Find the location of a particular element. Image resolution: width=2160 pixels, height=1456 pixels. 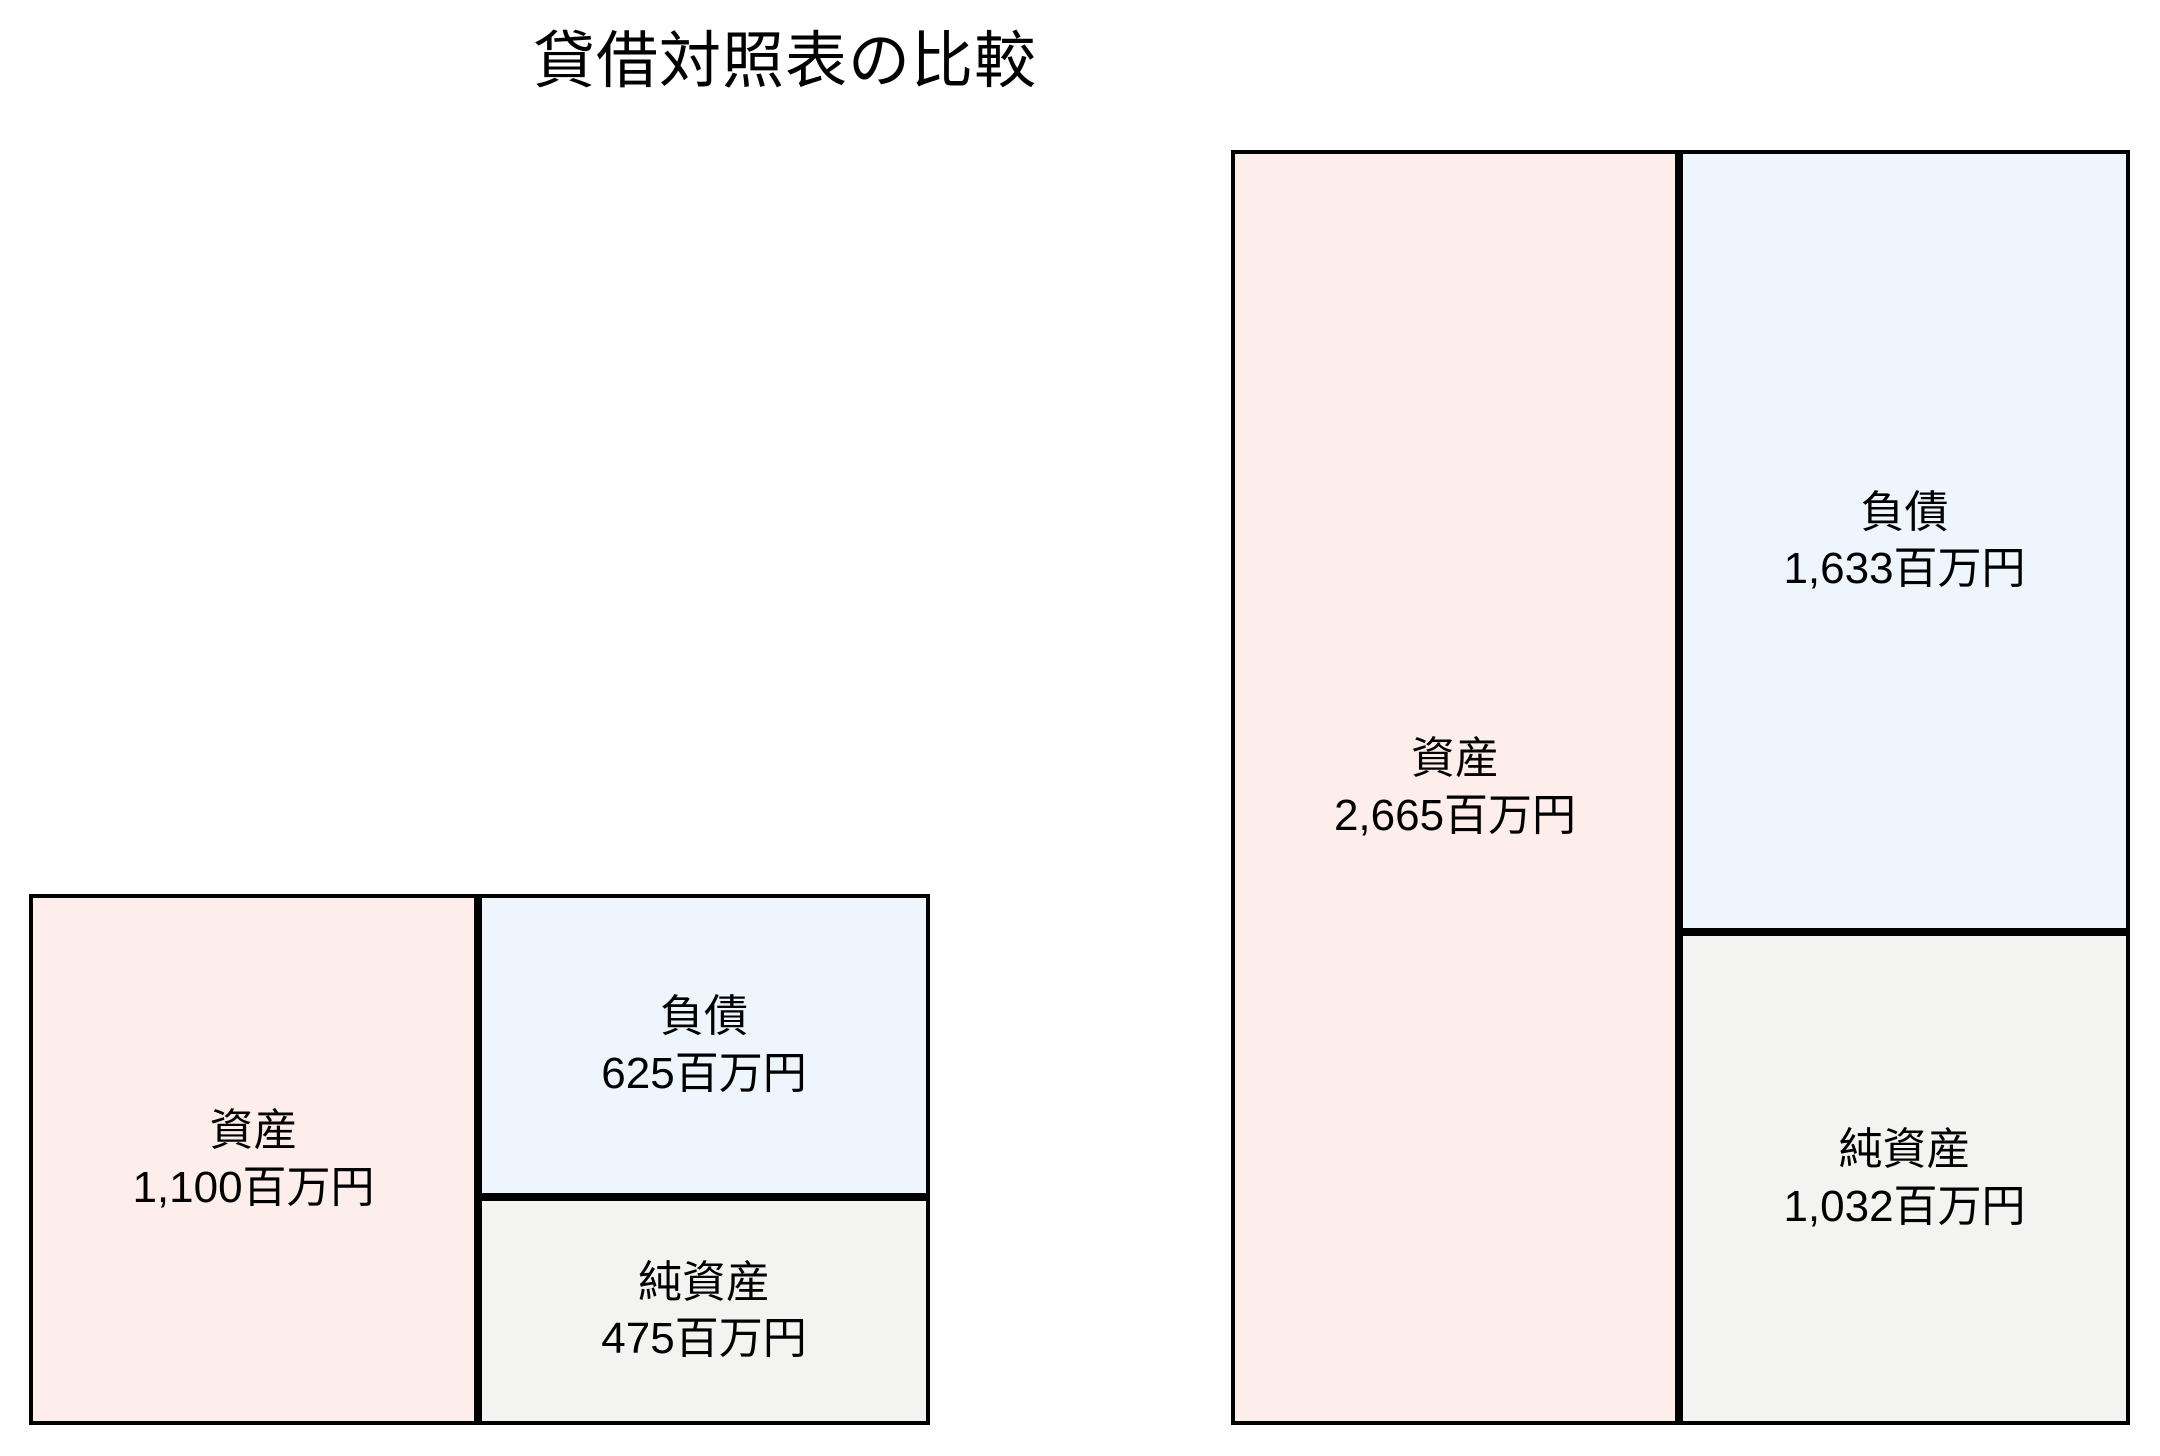

right-networth-box: 純資産 1,032百万円 is located at coordinates (1904, 1178).